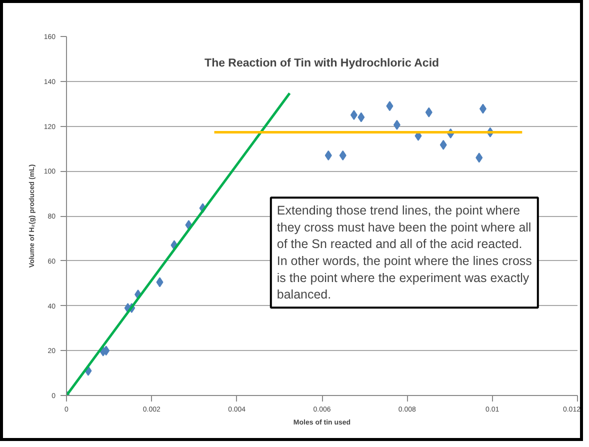  What do you see at coordinates (404, 253) in the screenshot?
I see `annotation: Extending those trend lines, the point where they cross must have been the point where all of the Sn reacted and all of the acid reacted. In other words, the point where the lines cross is the point where the experiment was exactly balanced.` at bounding box center [404, 253].